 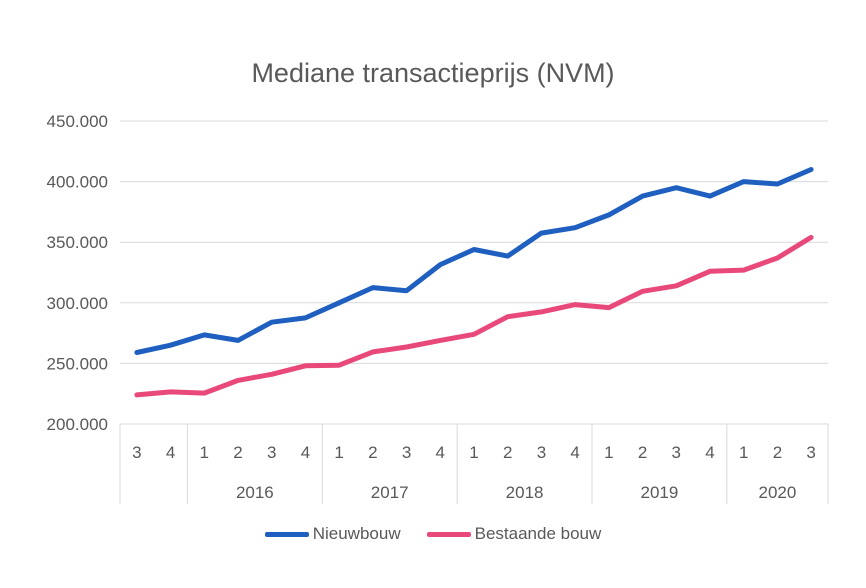 I want to click on x-group-label: 2018, so click(x=525, y=492).